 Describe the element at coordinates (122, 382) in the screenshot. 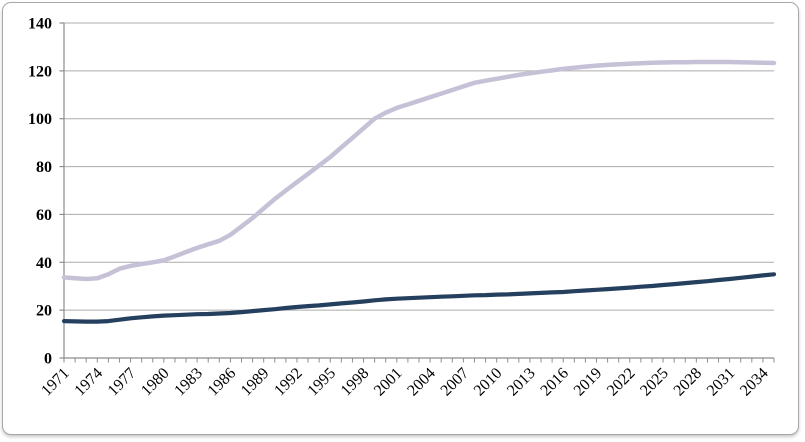

I see `x-tick-label: 1977` at that location.